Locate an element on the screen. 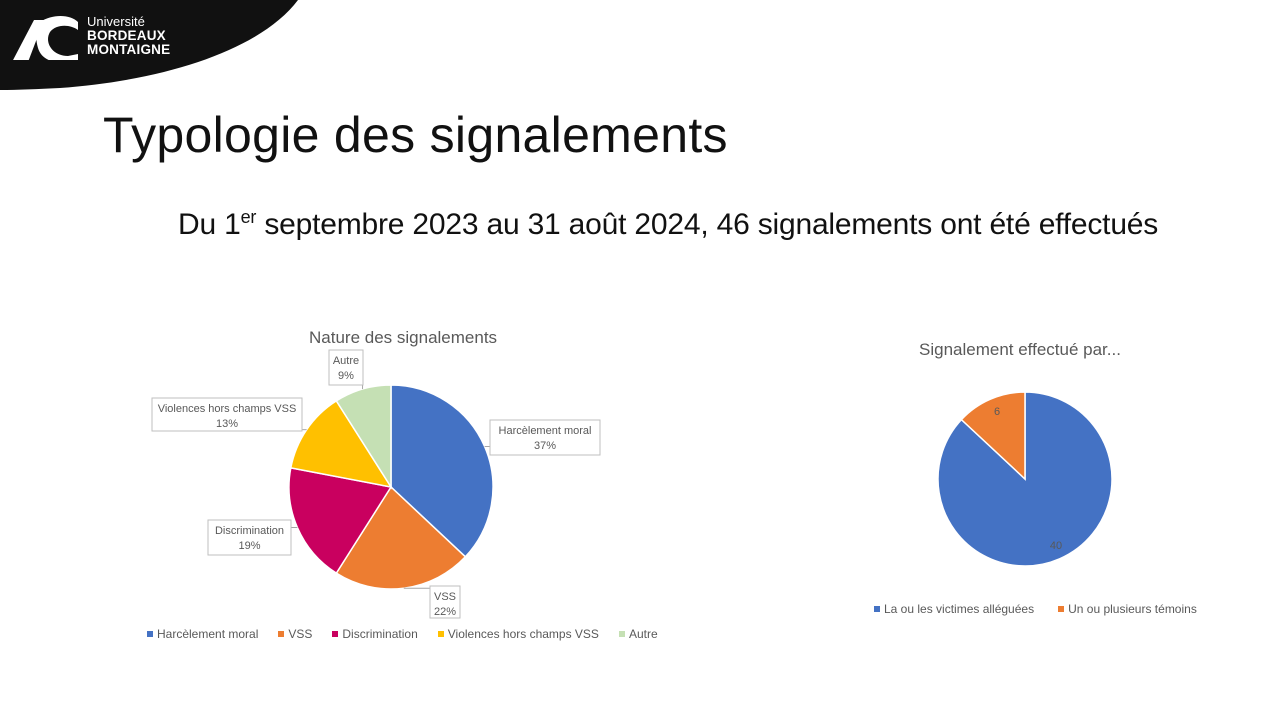  chart1-label-harcelement-moral: Harcèlement moral 37% is located at coordinates (542, 437).